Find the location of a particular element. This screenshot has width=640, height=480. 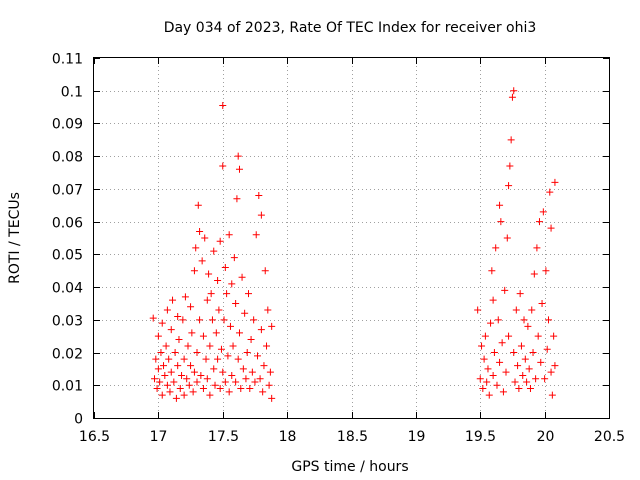

y-tick-label: 0.04 is located at coordinates (67, 289).